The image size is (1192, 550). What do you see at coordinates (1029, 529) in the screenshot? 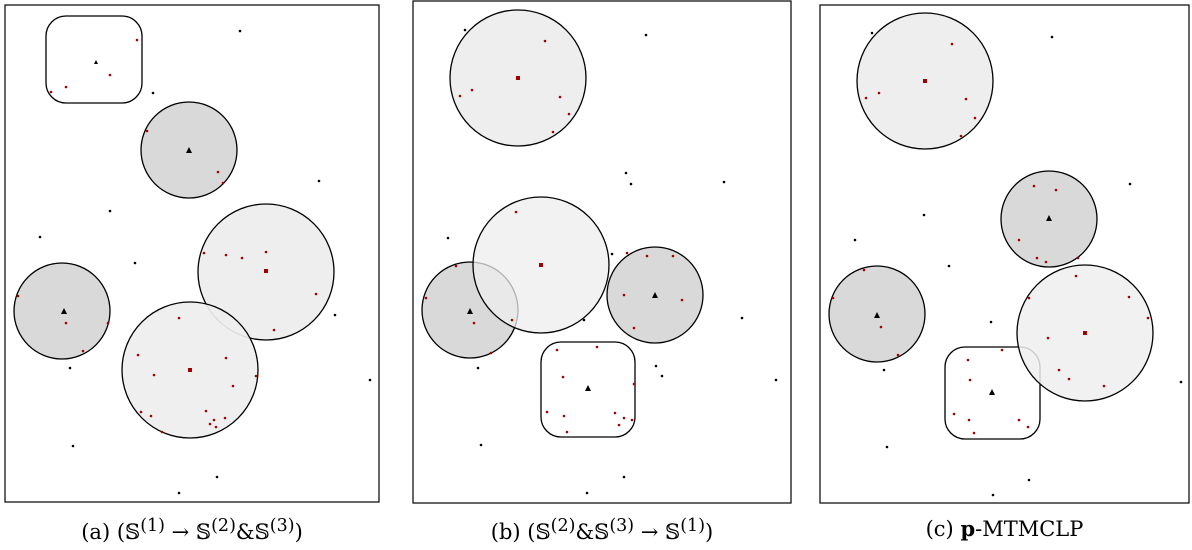
I see `caption-rest: -MTMCLP` at bounding box center [1029, 529].